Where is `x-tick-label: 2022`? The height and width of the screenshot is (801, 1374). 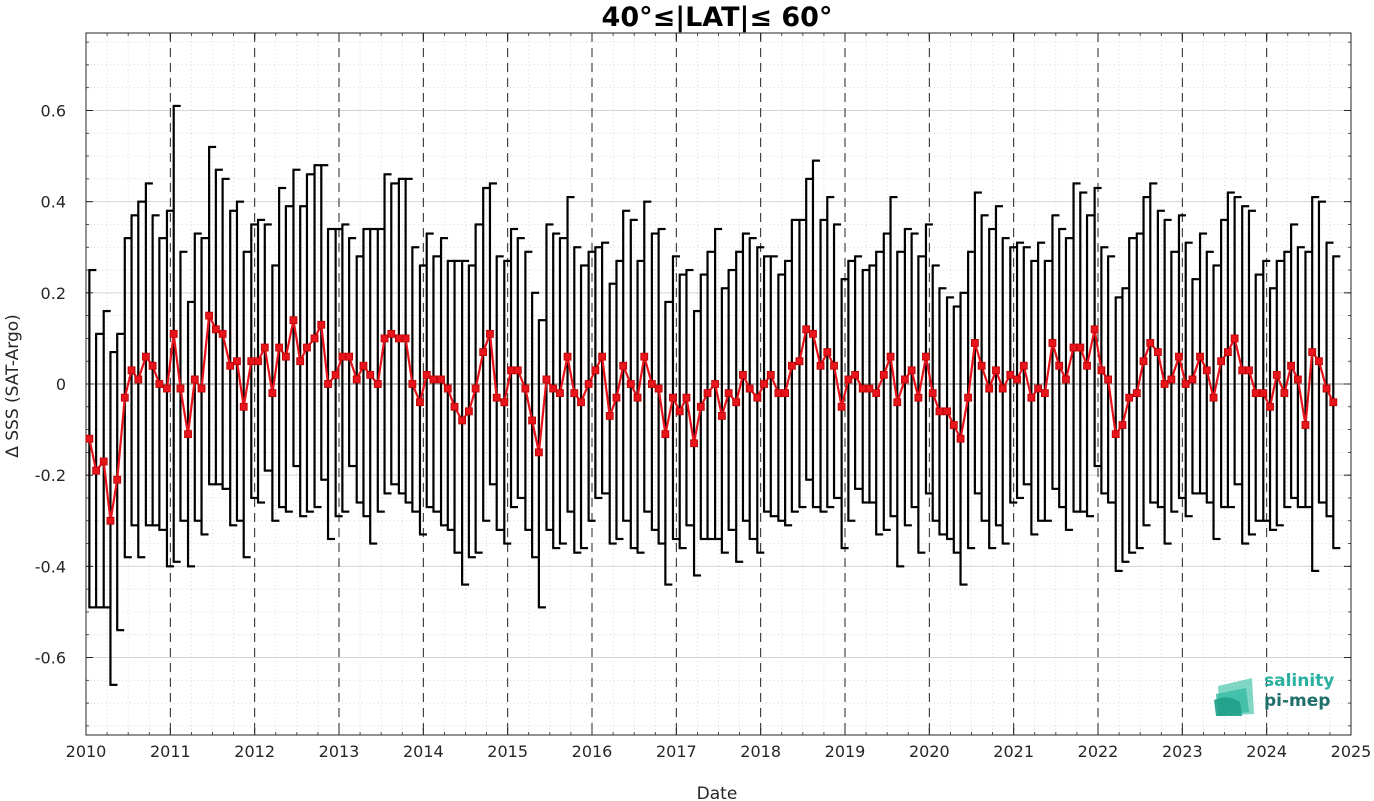 x-tick-label: 2022 is located at coordinates (1098, 751).